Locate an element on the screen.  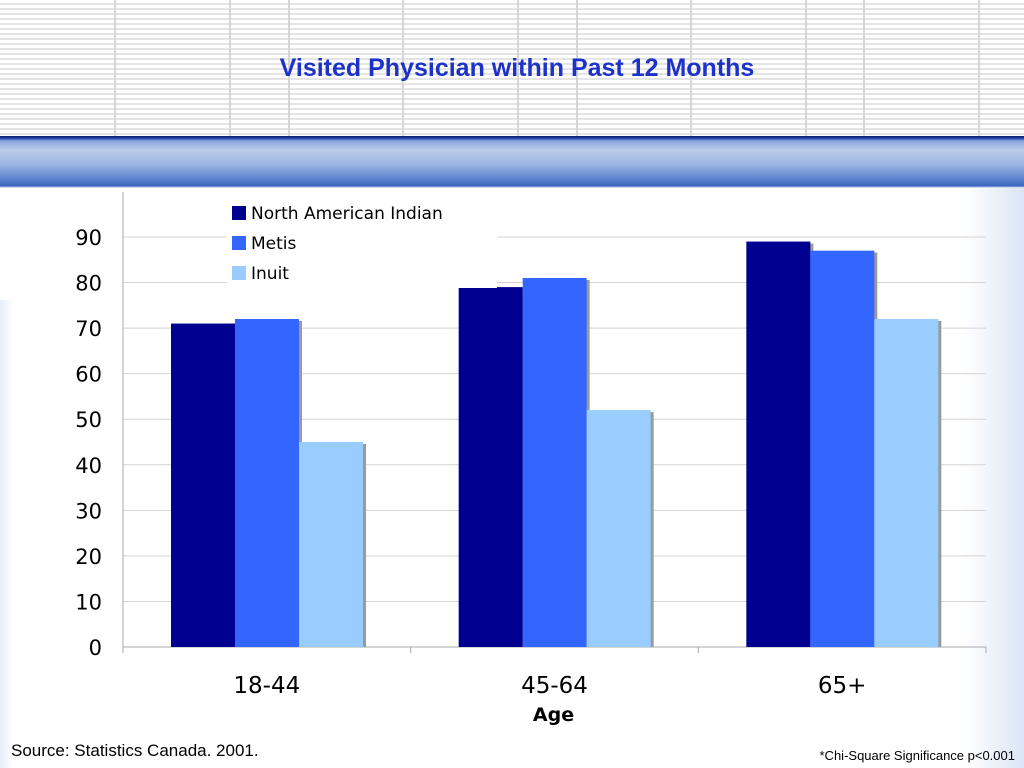
chart-title: Visited Physician within Past 12 Months is located at coordinates (517, 68).